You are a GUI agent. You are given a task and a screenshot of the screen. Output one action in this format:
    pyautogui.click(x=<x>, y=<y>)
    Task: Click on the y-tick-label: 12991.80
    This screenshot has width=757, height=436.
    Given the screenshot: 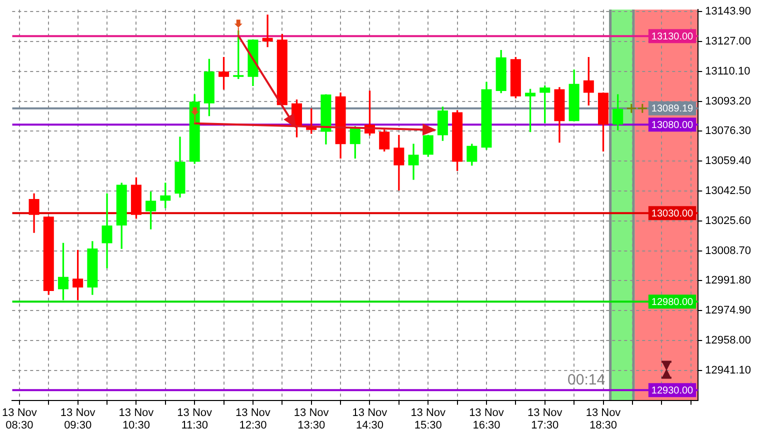 What is the action you would take?
    pyautogui.click(x=728, y=280)
    